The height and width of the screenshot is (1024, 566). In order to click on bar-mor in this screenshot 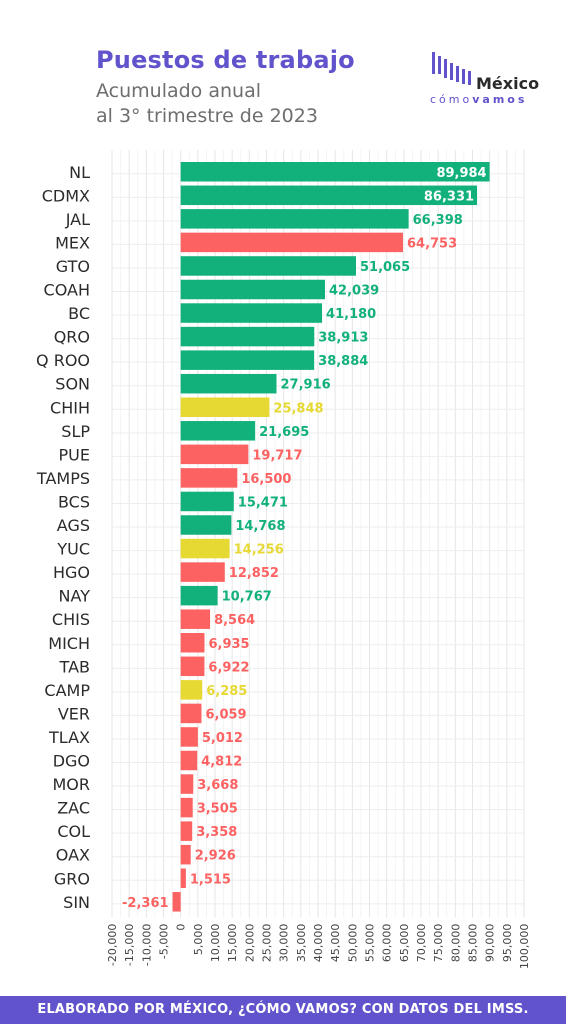, I will do `click(187, 784)`.